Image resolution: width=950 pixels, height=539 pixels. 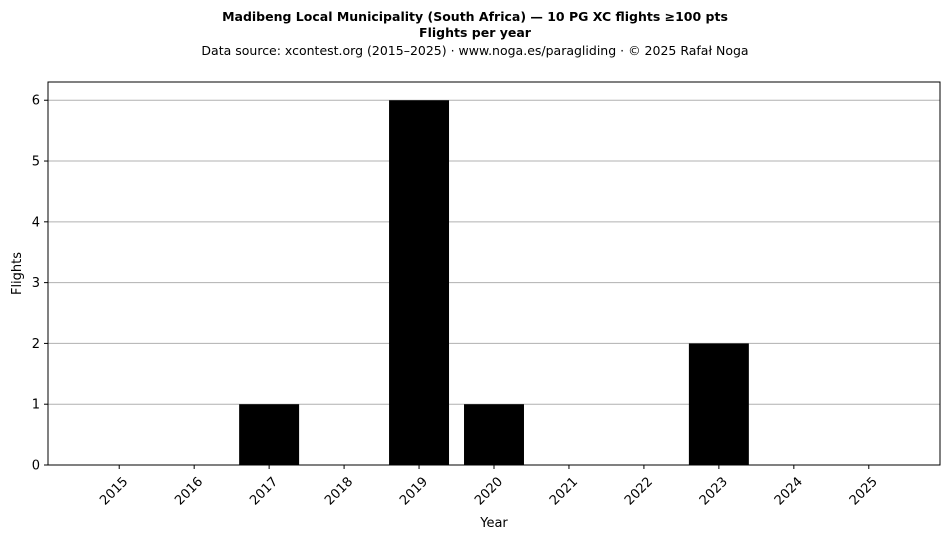 What do you see at coordinates (494, 434) in the screenshot?
I see `bar-2020` at bounding box center [494, 434].